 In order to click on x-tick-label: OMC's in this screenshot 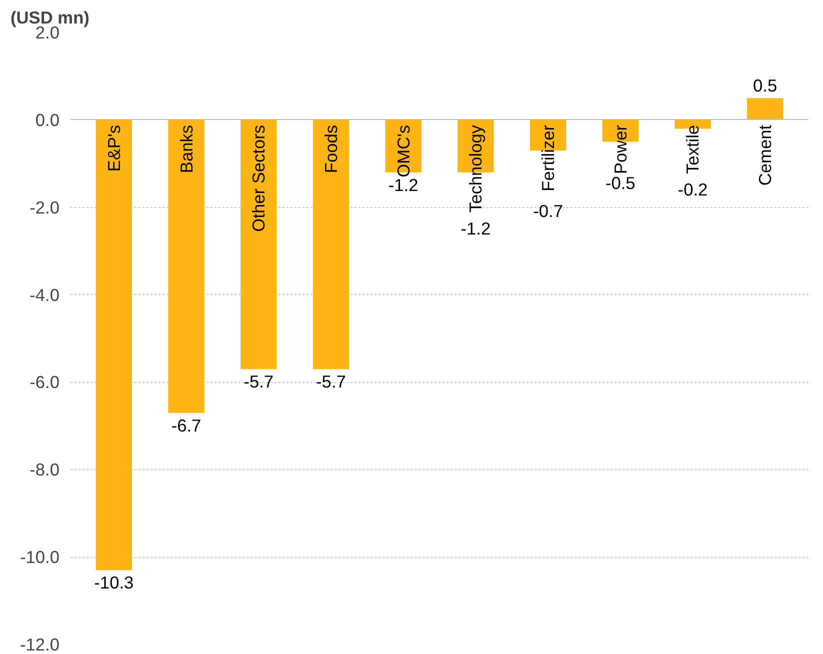, I will do `click(403, 151)`.